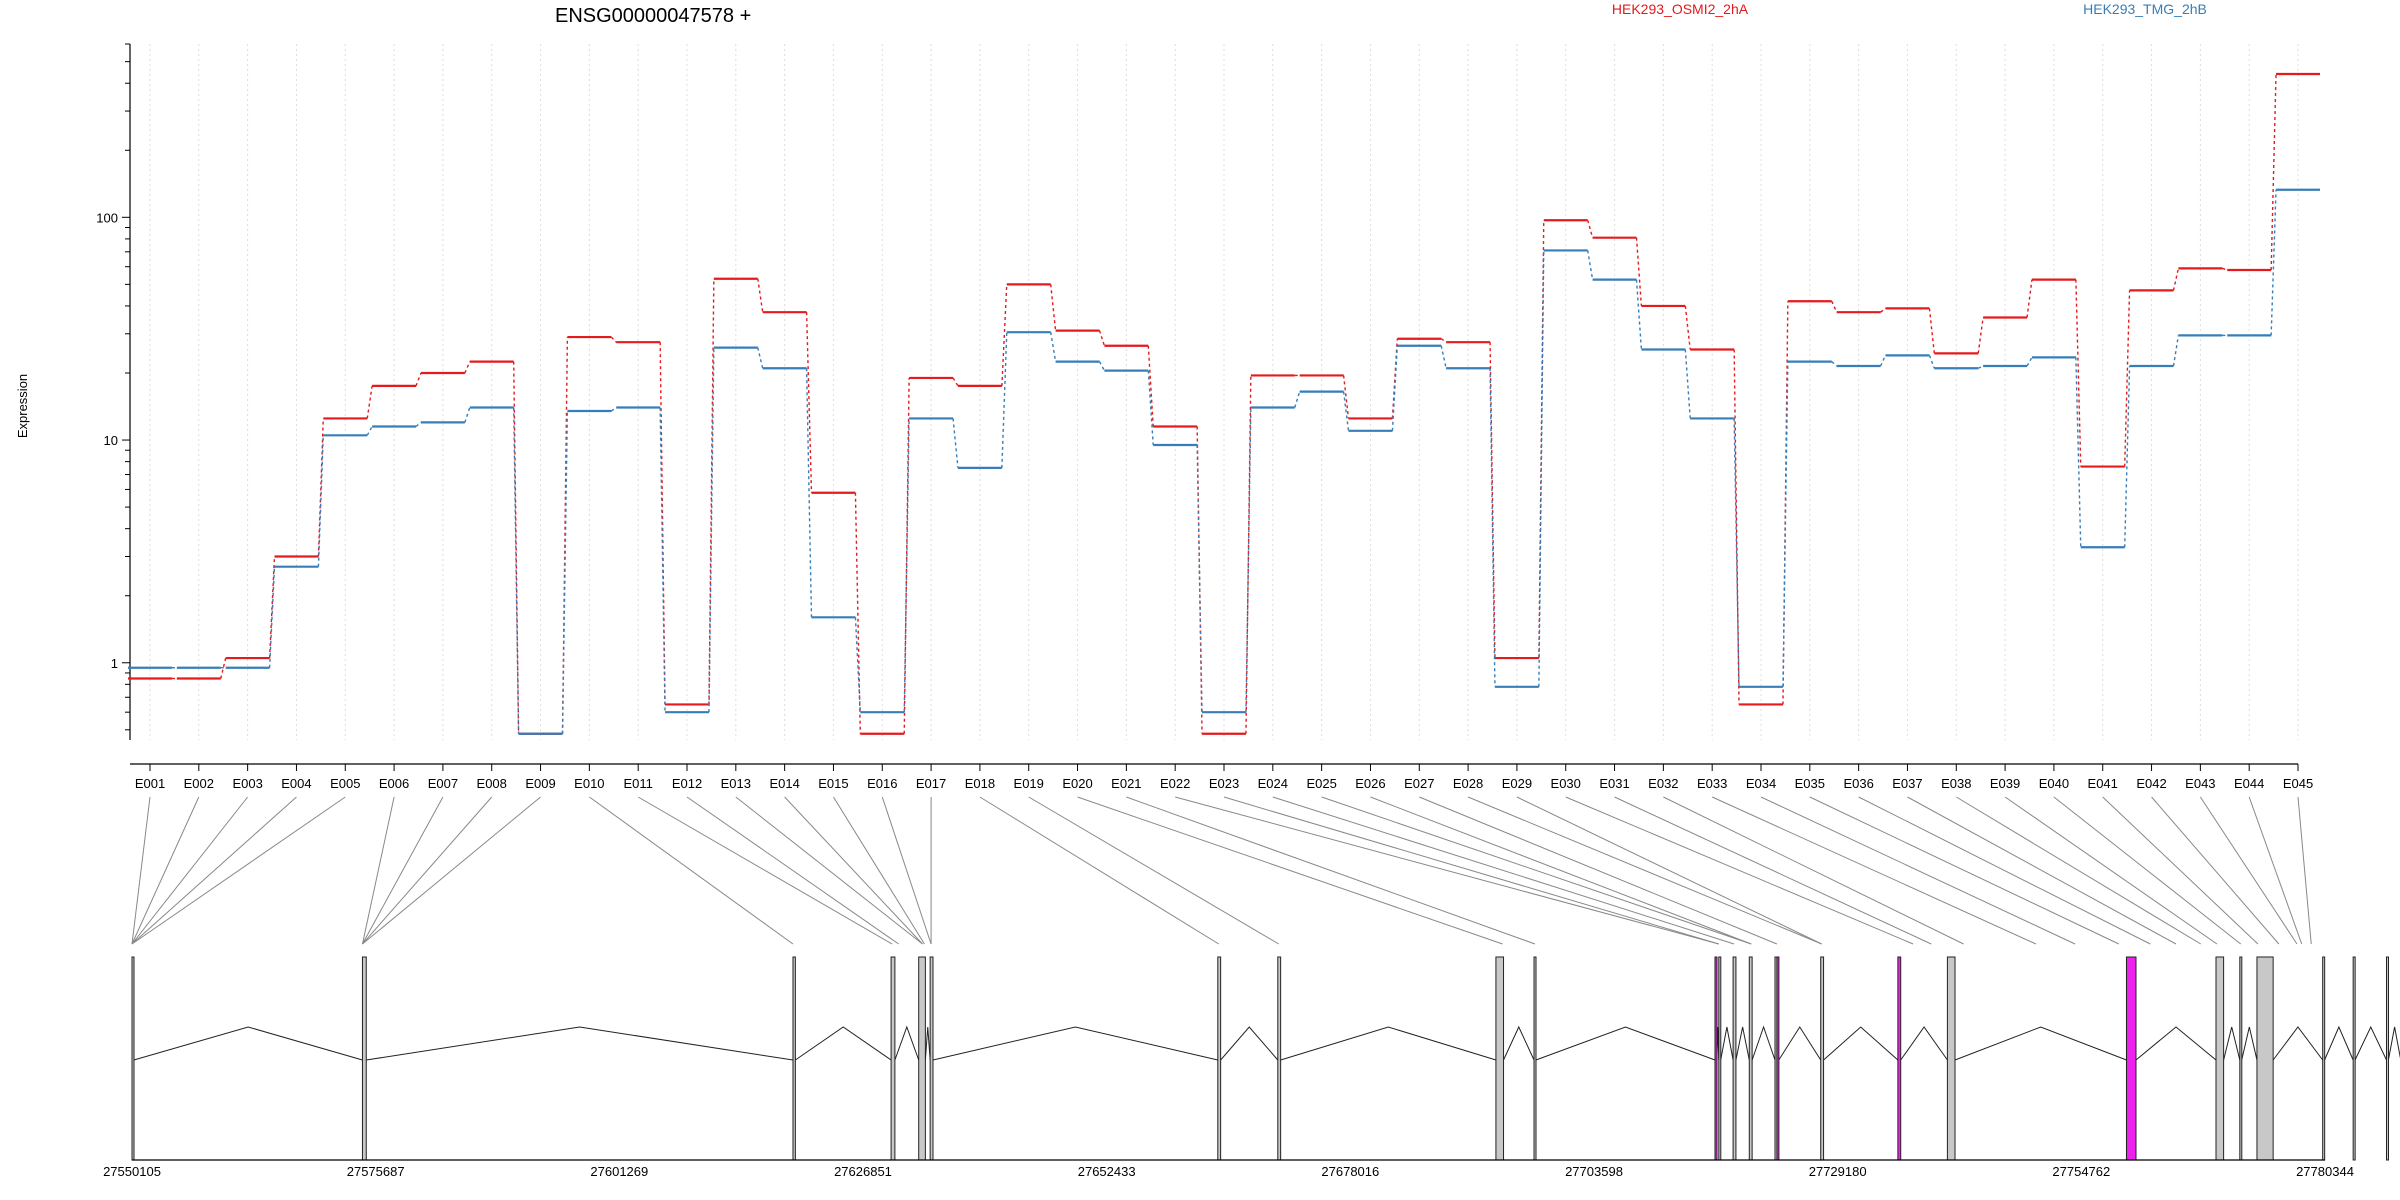 This screenshot has height=1200, width=2400. I want to click on exon-label: E027, so click(1419, 783).